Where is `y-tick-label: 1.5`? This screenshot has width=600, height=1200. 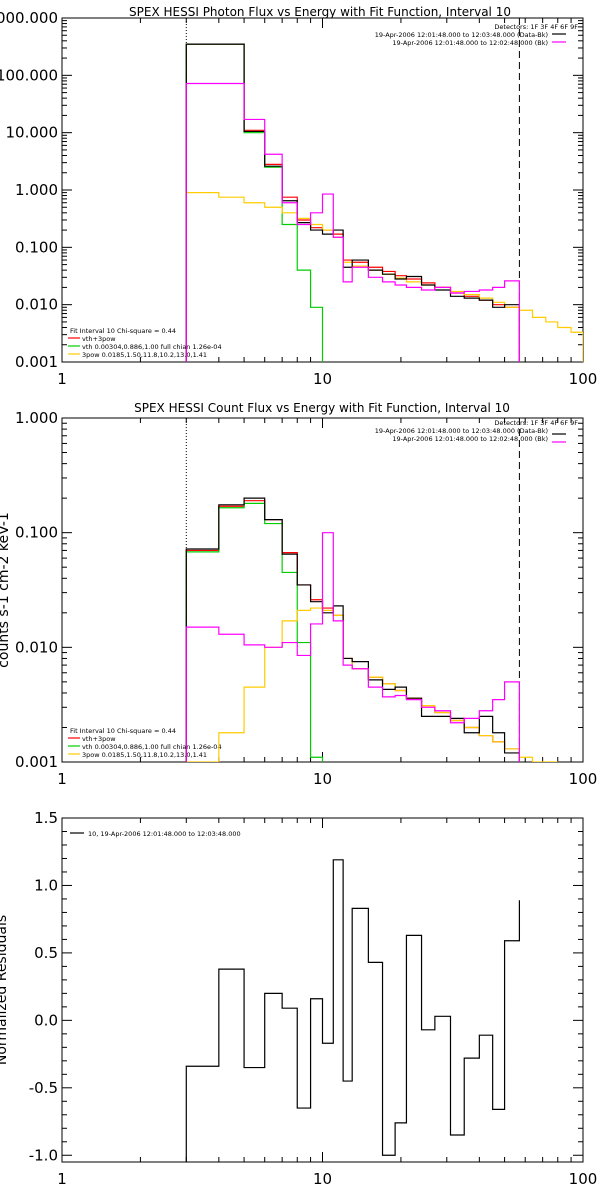
y-tick-label: 1.5 is located at coordinates (46, 818).